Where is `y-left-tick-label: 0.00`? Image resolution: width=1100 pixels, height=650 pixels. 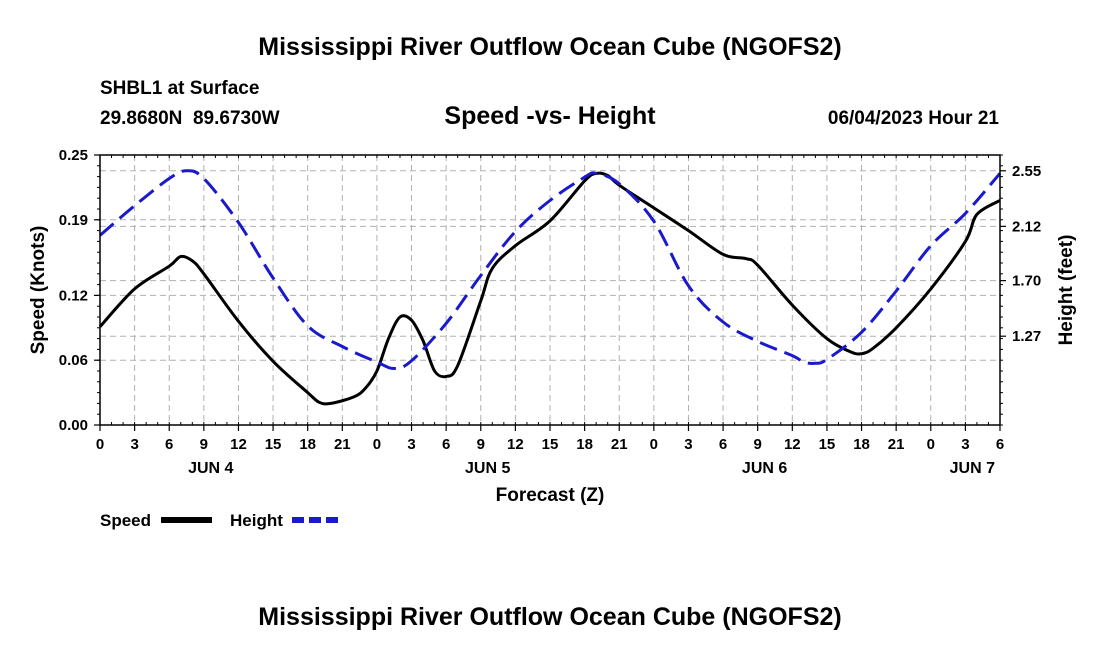 y-left-tick-label: 0.00 is located at coordinates (73, 425).